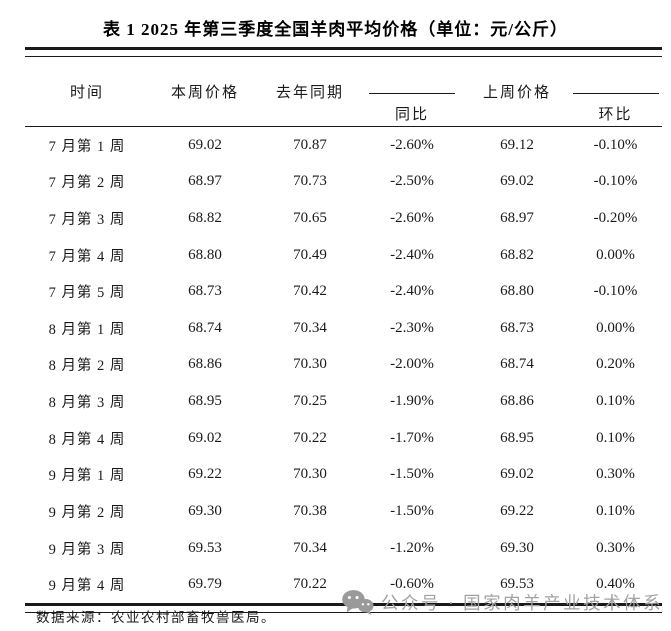 Image resolution: width=671 pixels, height=631 pixels. Describe the element at coordinates (615, 114) in the screenshot. I see `header-wow-label: 环比` at that location.